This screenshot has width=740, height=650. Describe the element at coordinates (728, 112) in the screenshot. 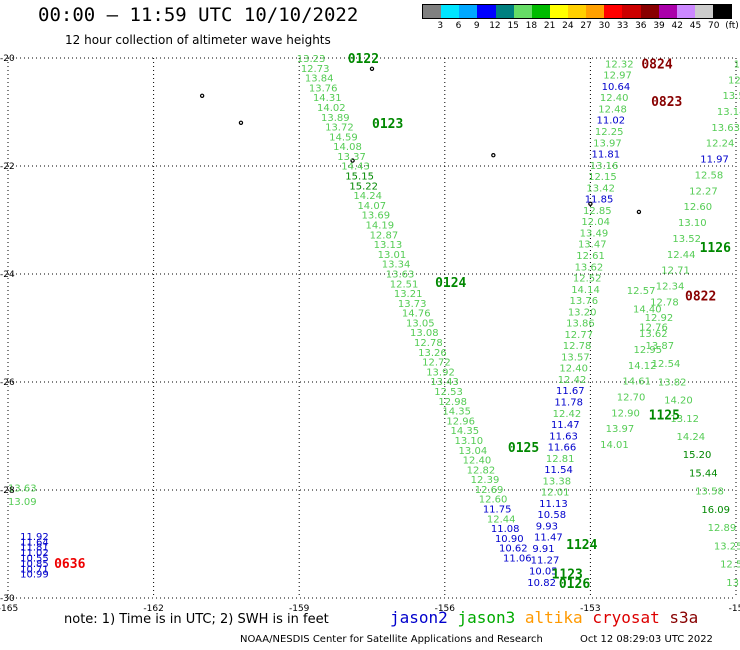

I see `wave-height-label: 13.14` at that location.